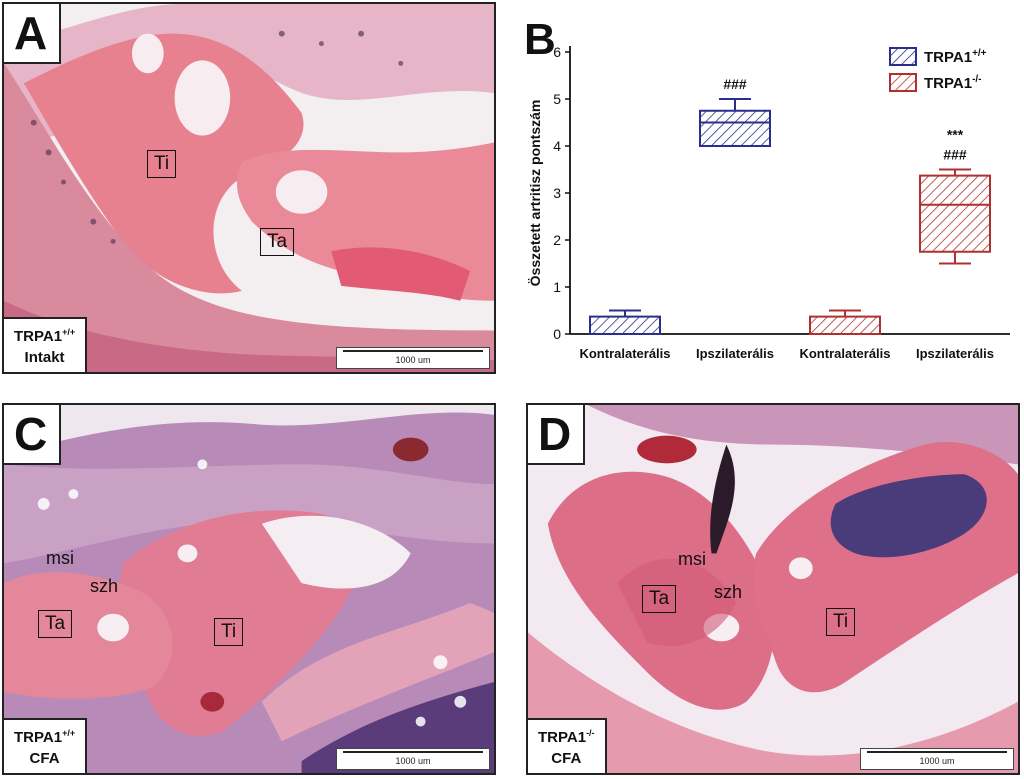  What do you see at coordinates (953, 83) in the screenshot?
I see `legend-label: TRPA1-/-` at bounding box center [953, 83].